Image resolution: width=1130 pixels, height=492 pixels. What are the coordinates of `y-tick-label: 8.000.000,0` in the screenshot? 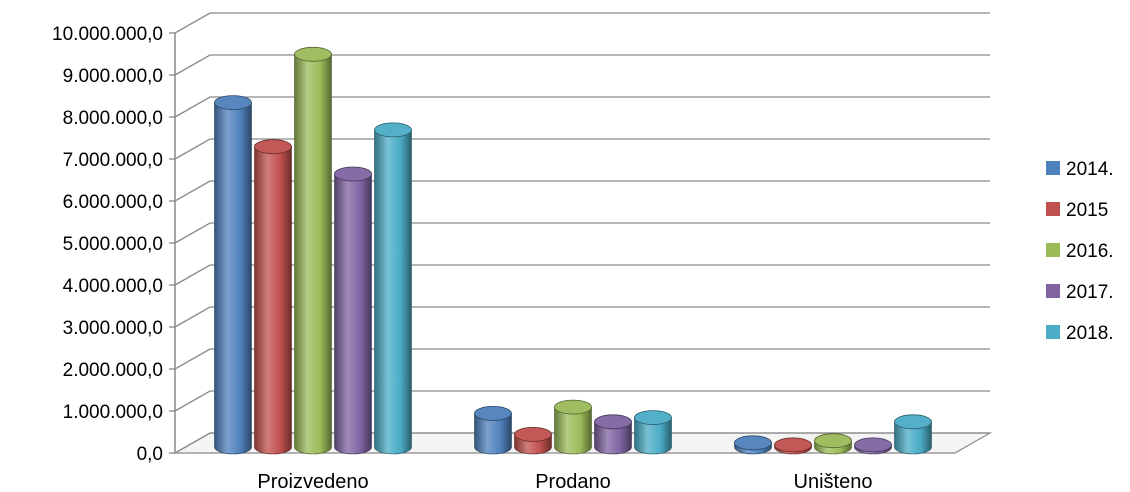 It's located at (113, 118).